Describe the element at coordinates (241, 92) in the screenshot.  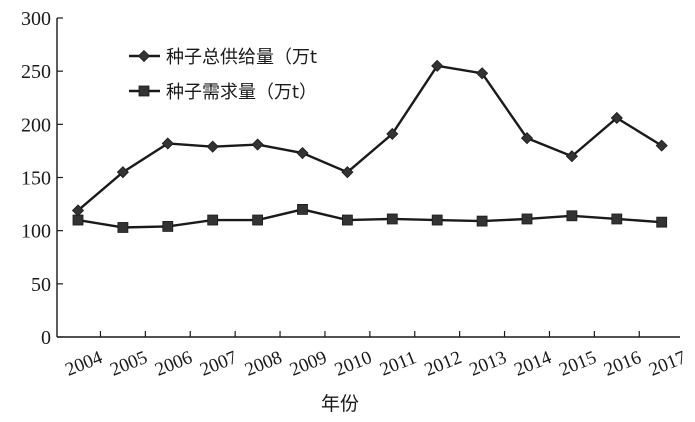
I see `legend-label: 种子需求量（万t）` at that location.